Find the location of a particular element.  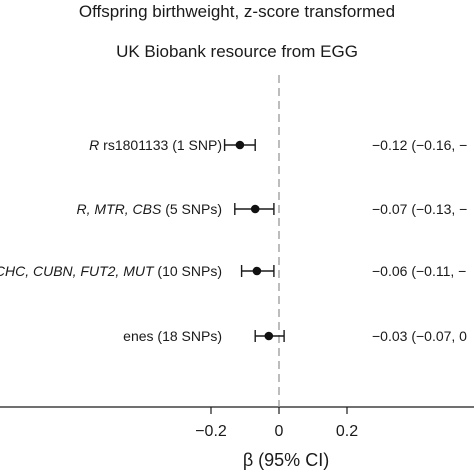

forest-row: R rs1801133 (1 SNP) −0.12 (−0.16, − is located at coordinates (278, 145).